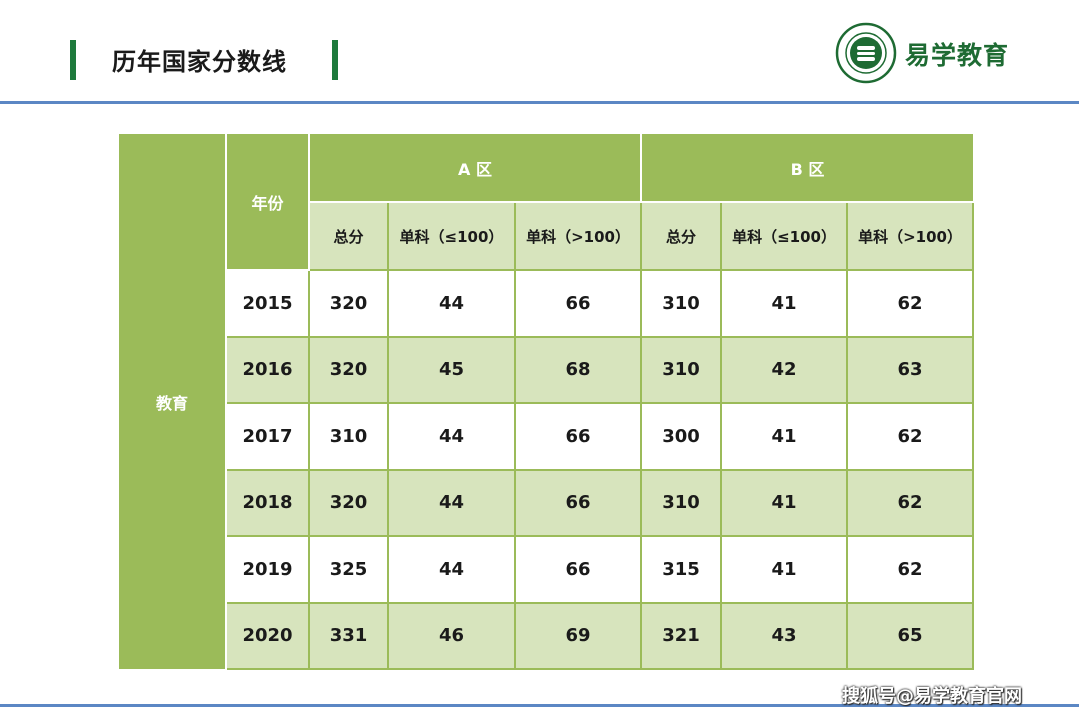 The image size is (1079, 719). Describe the element at coordinates (267, 369) in the screenshot. I see `year-cell: 2016` at that location.